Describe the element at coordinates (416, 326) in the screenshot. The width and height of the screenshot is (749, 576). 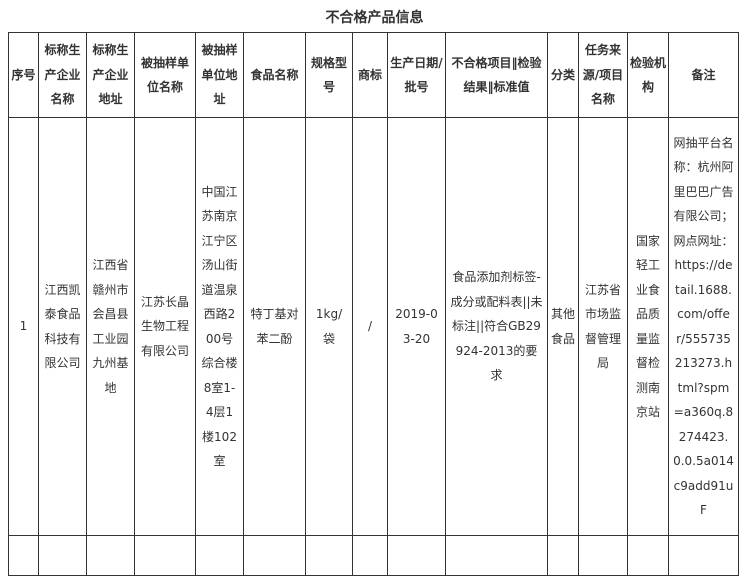
I see `cell-production-date: 2019-03-20` at that location.